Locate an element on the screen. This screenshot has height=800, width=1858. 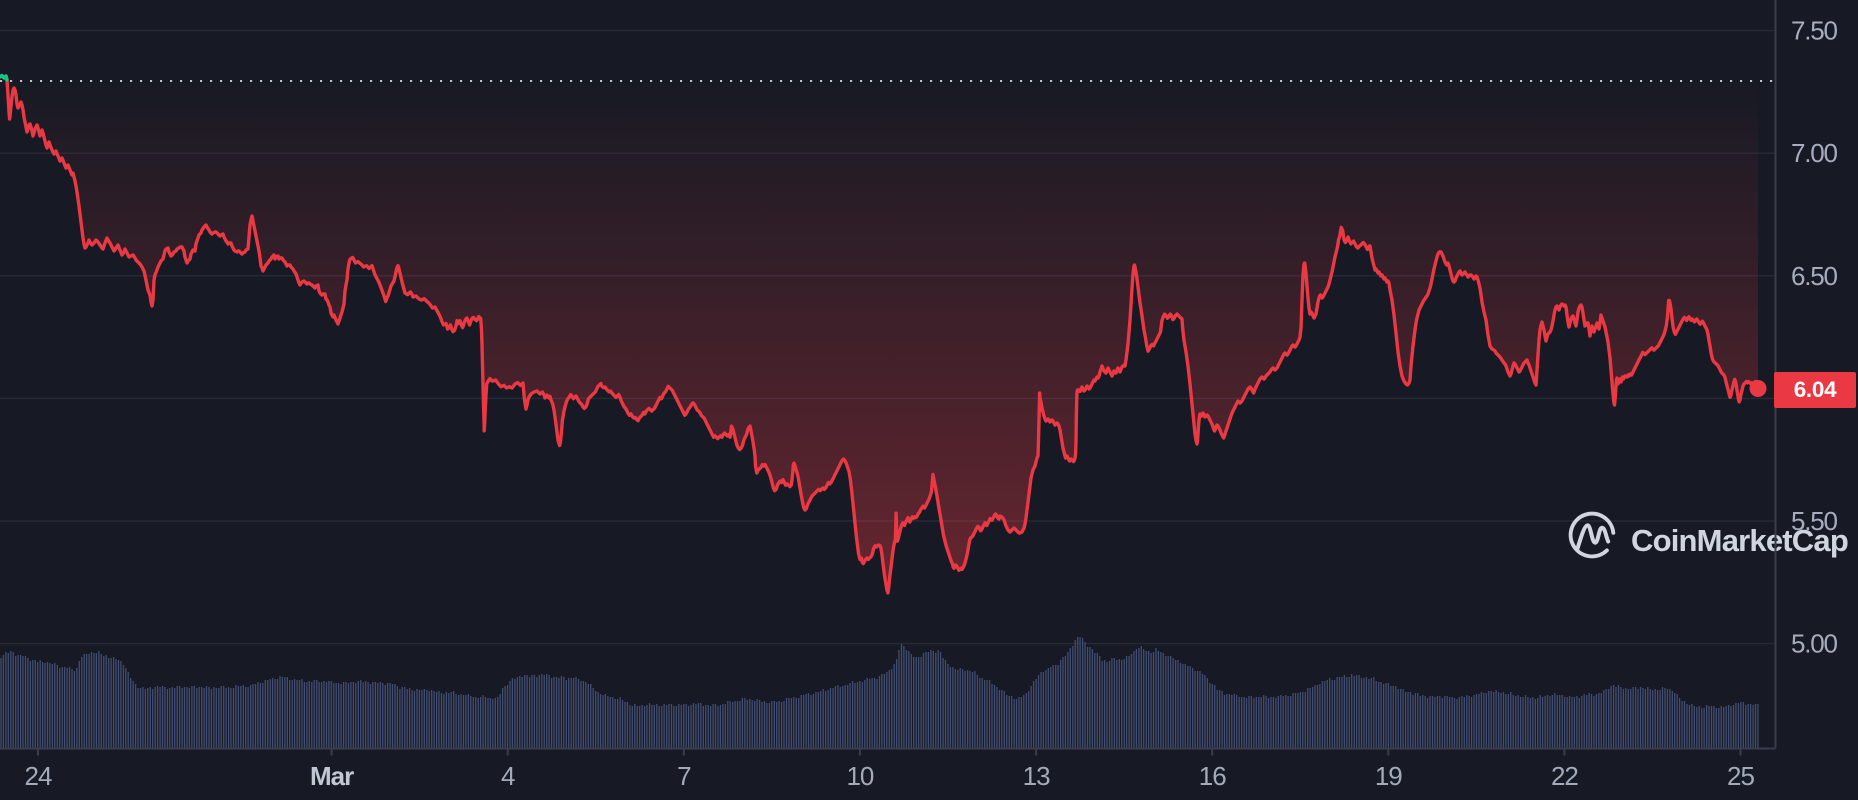
svg-text: 7 is located at coordinates (684, 776).